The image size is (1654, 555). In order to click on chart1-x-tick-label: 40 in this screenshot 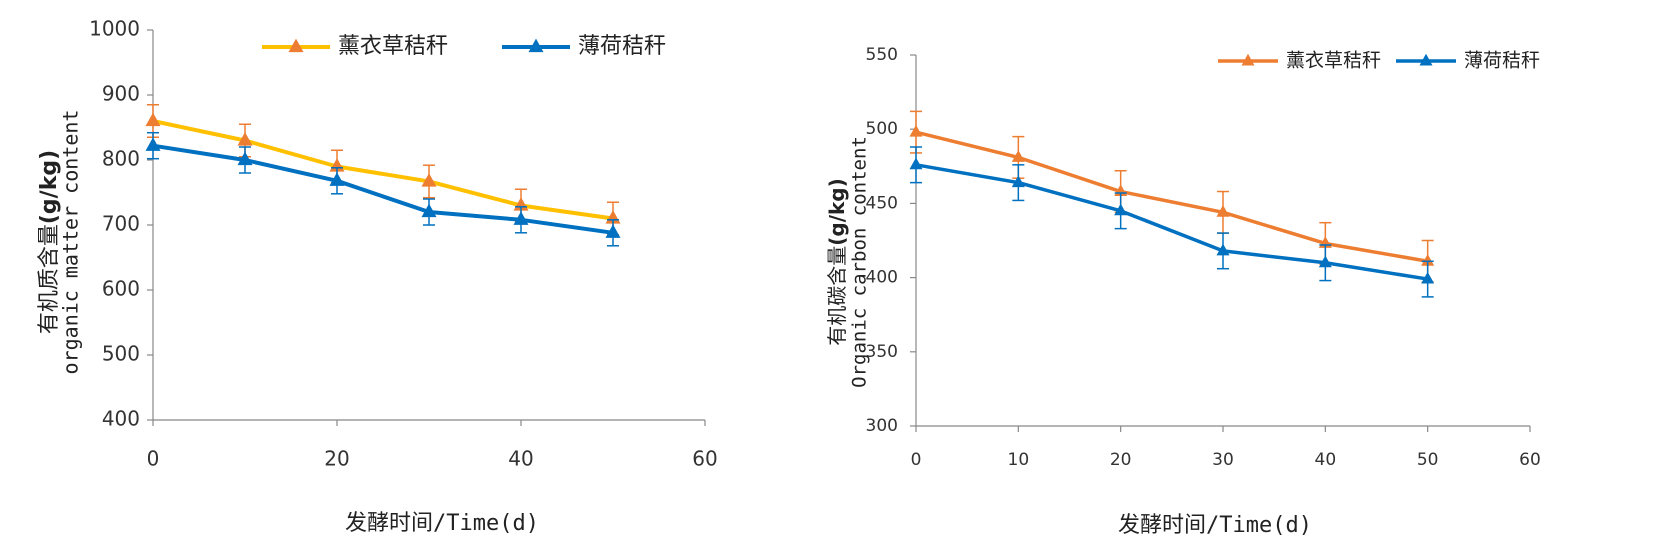, I will do `click(520, 459)`.